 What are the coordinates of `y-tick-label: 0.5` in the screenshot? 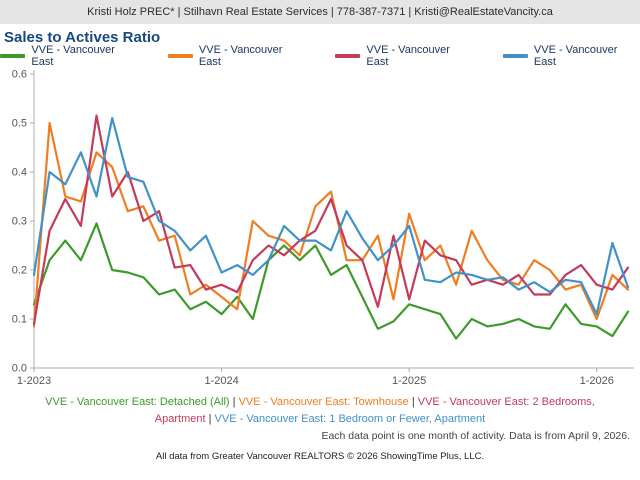 It's located at (19, 124).